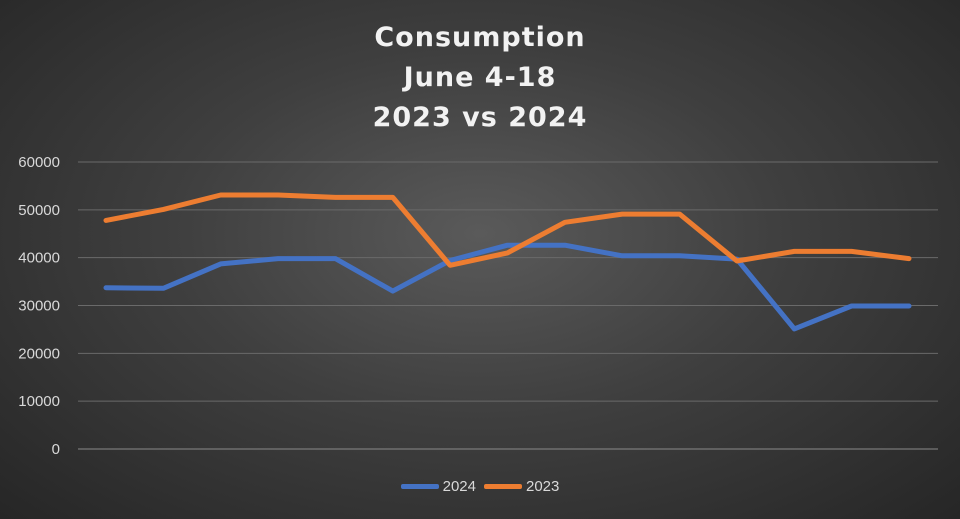  Describe the element at coordinates (39, 401) in the screenshot. I see `y-tick-label-10000: 10000` at that location.